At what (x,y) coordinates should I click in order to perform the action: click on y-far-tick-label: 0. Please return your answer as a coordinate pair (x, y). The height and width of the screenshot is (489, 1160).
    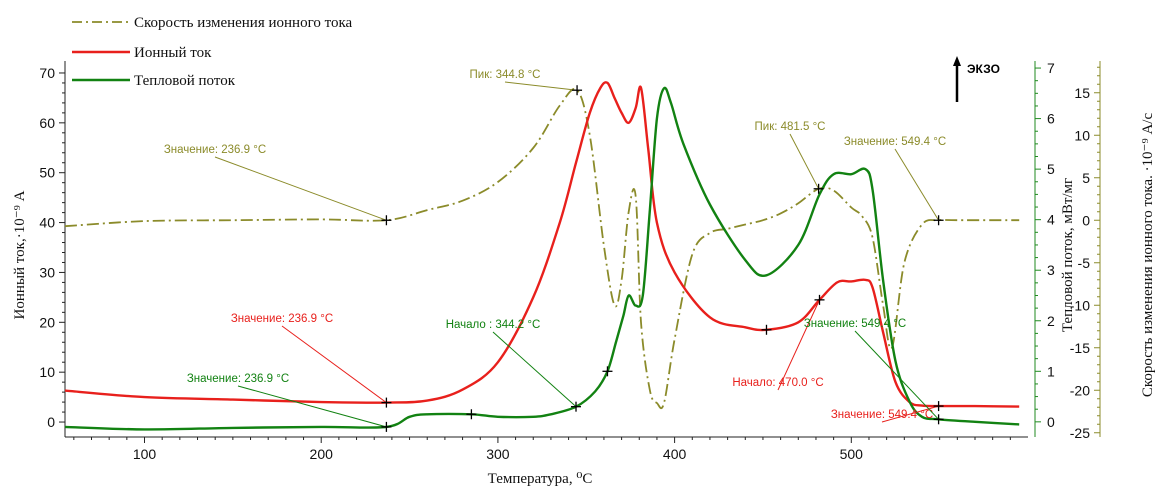
    Looking at the image, I should click on (1086, 220).